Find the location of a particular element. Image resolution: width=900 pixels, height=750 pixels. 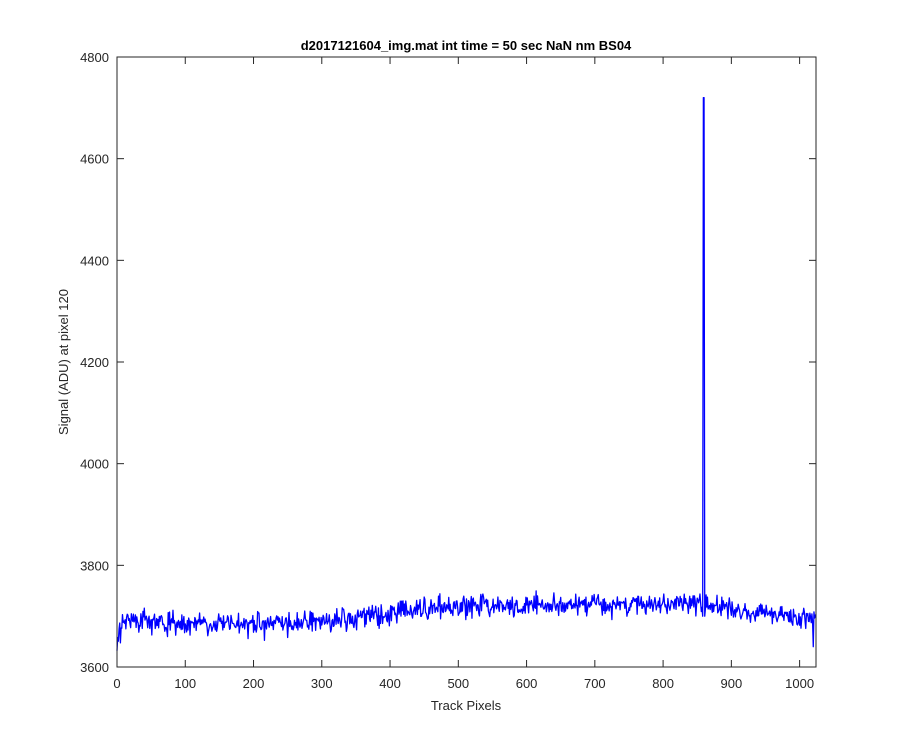

x-tick-label: 400 is located at coordinates (390, 683).